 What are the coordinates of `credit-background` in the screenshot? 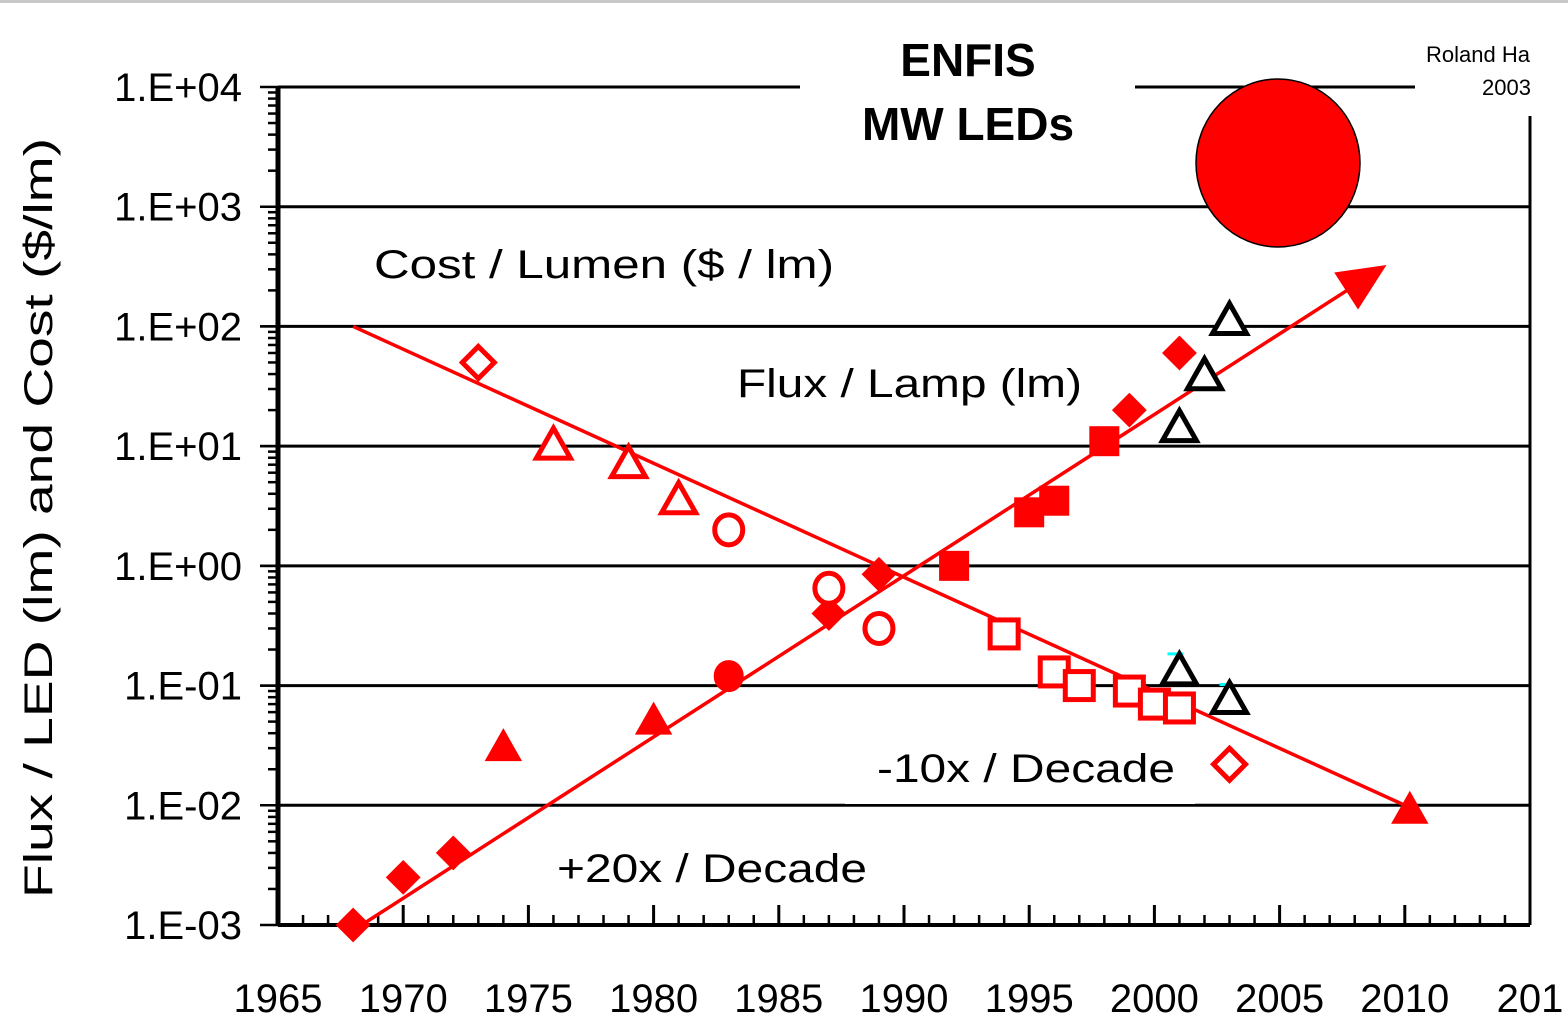 It's located at (1491, 76).